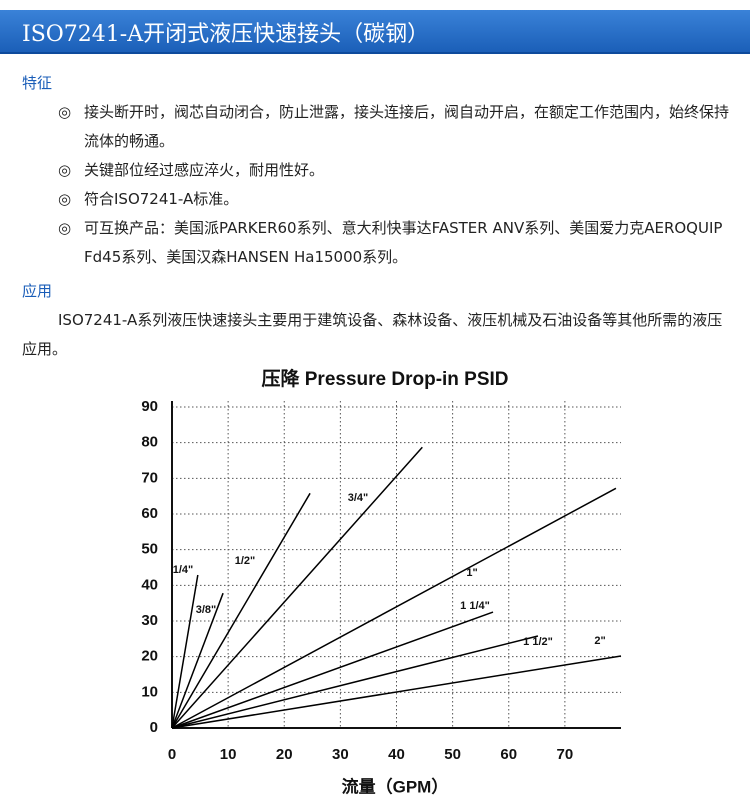 This screenshot has width=750, height=812. Describe the element at coordinates (172, 754) in the screenshot. I see `x-tick-label: 0` at that location.